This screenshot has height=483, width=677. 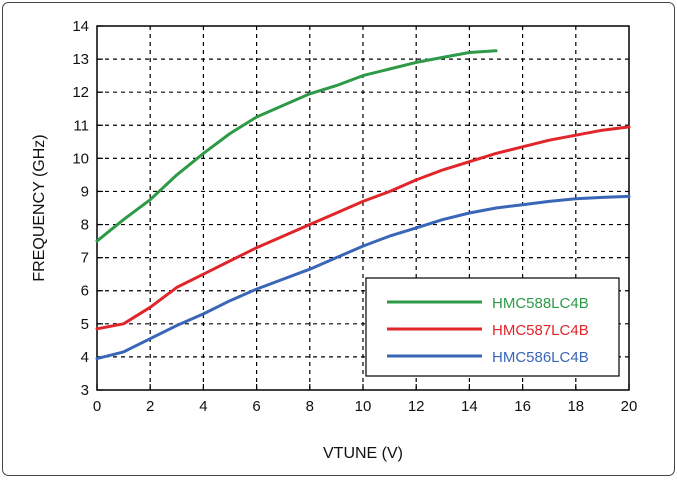 I want to click on legend-box, so click(x=492, y=327).